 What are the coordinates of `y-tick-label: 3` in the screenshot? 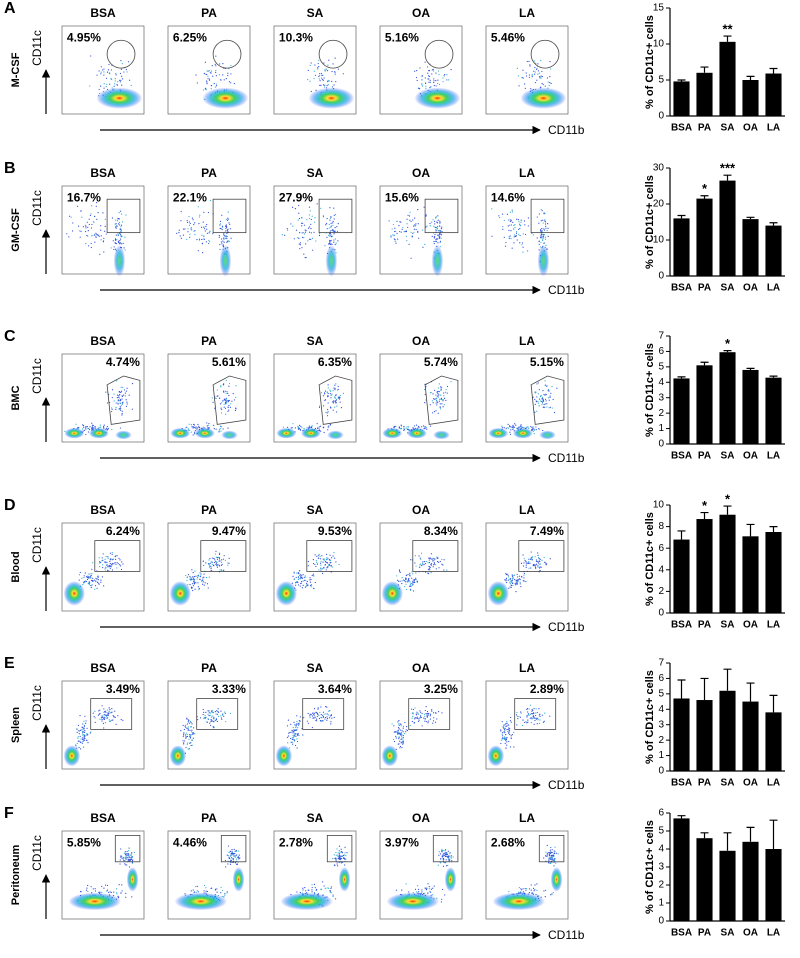 It's located at (661, 397).